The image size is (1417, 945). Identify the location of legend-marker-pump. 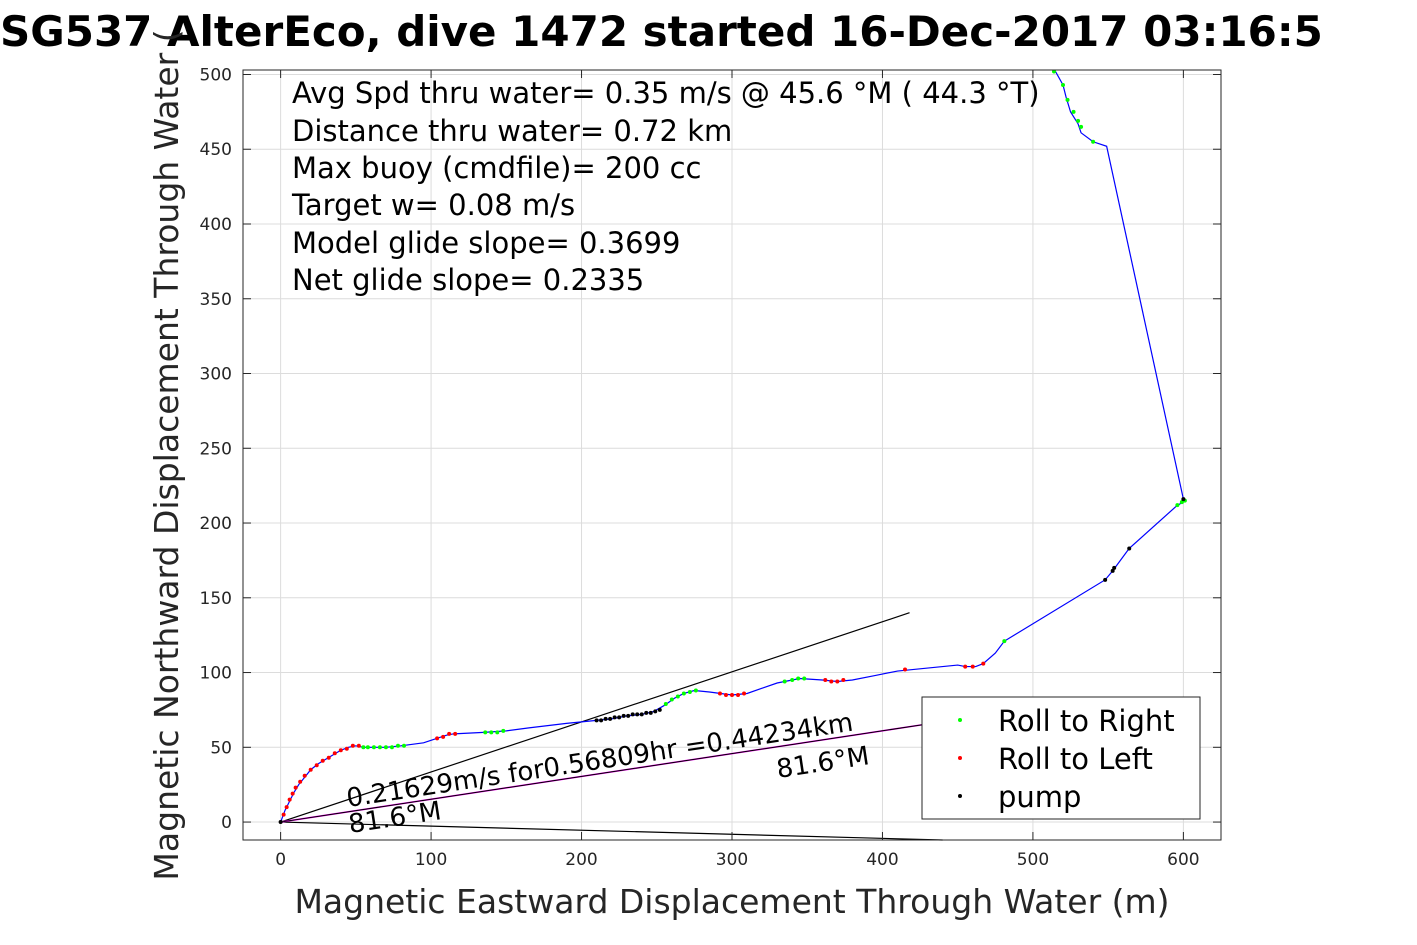
(960, 796).